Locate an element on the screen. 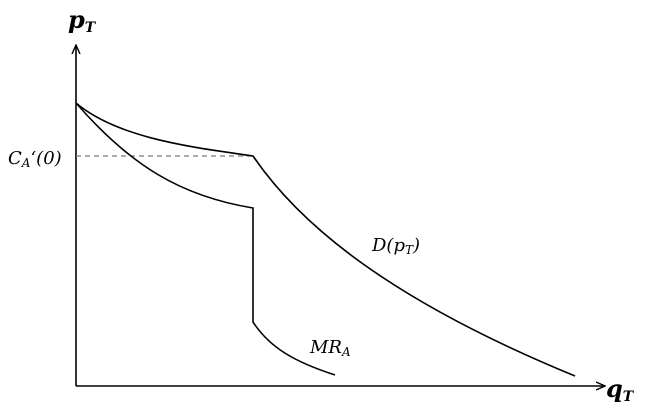  marginal-revenue-curve-label: MRA is located at coordinates (330, 348).